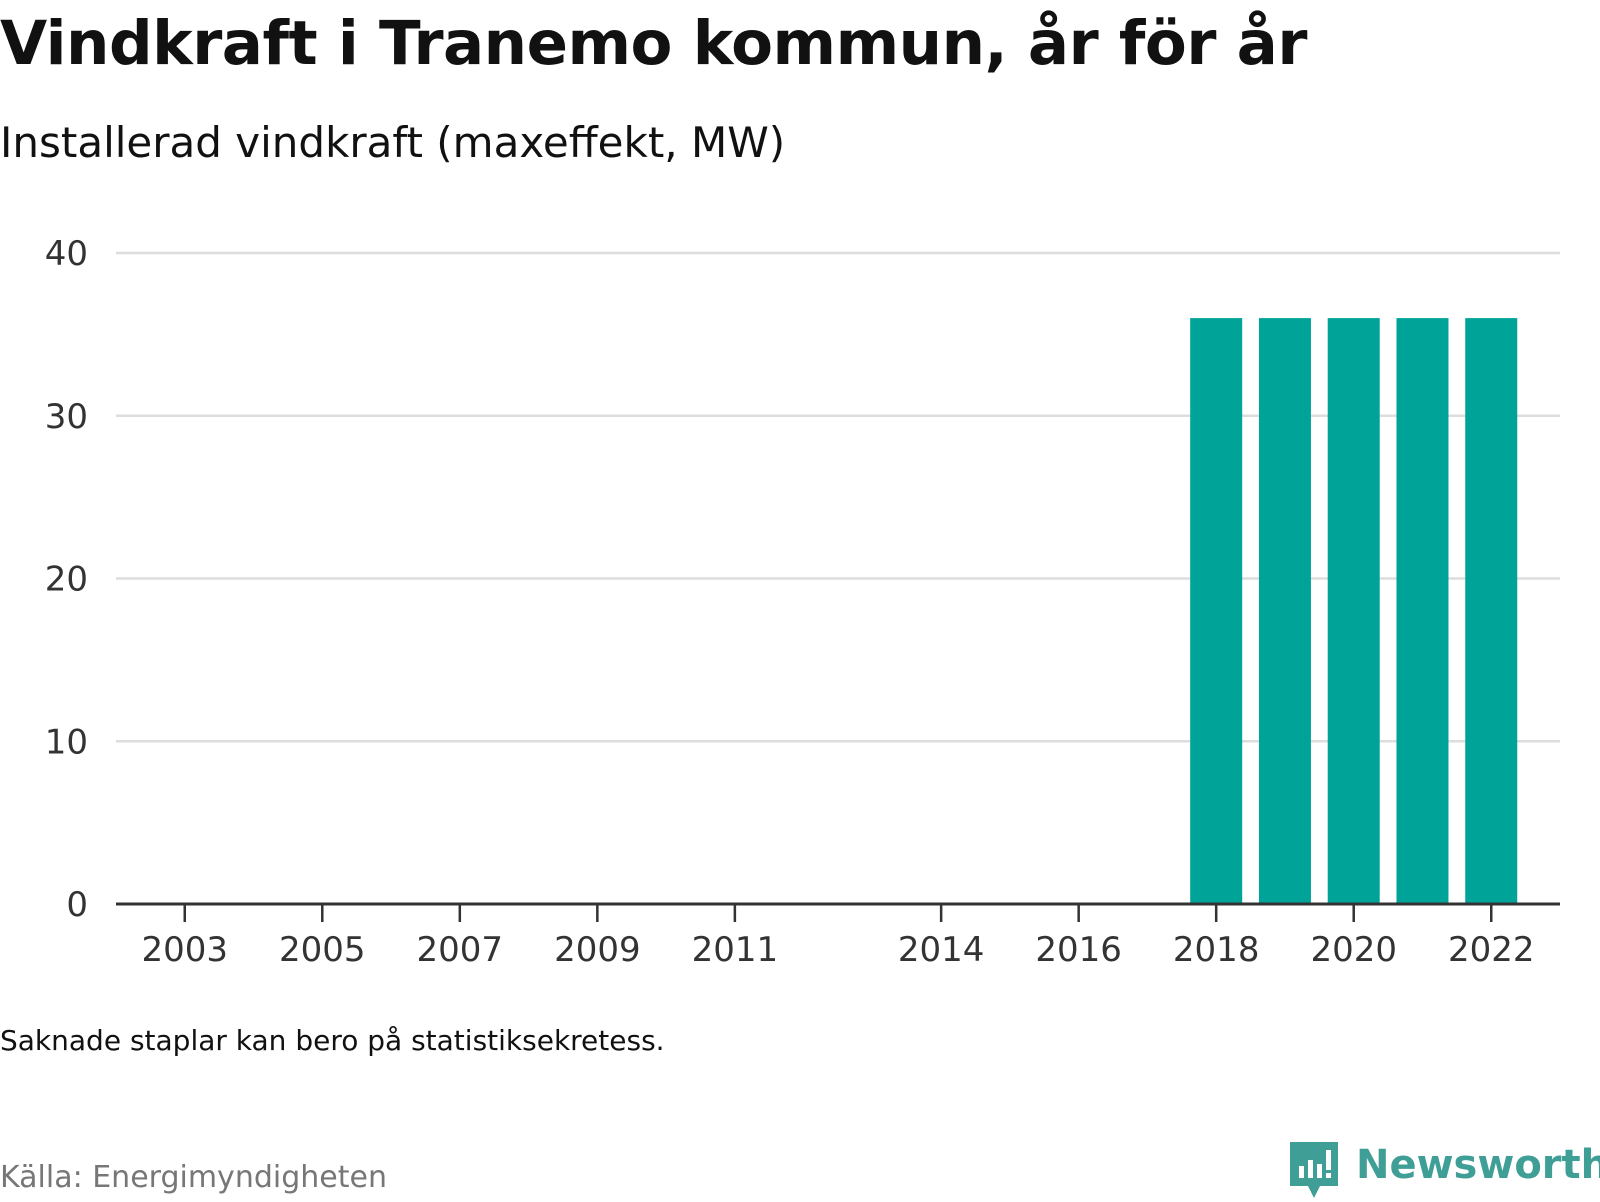  Describe the element at coordinates (1353, 950) in the screenshot. I see `x-tick-label: 2020` at that location.